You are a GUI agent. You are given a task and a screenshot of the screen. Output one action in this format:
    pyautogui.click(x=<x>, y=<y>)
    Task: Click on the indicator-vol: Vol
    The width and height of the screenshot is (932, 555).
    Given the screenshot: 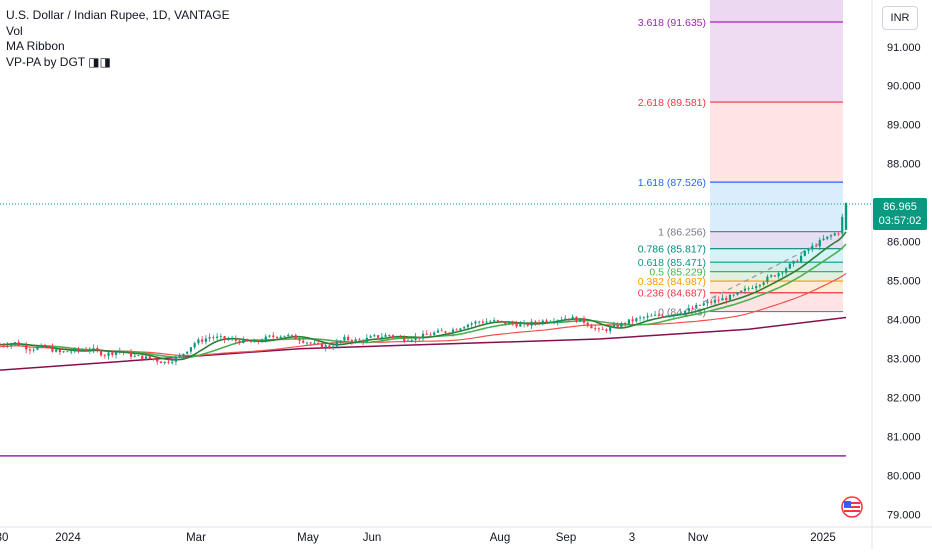 What is the action you would take?
    pyautogui.click(x=14, y=30)
    